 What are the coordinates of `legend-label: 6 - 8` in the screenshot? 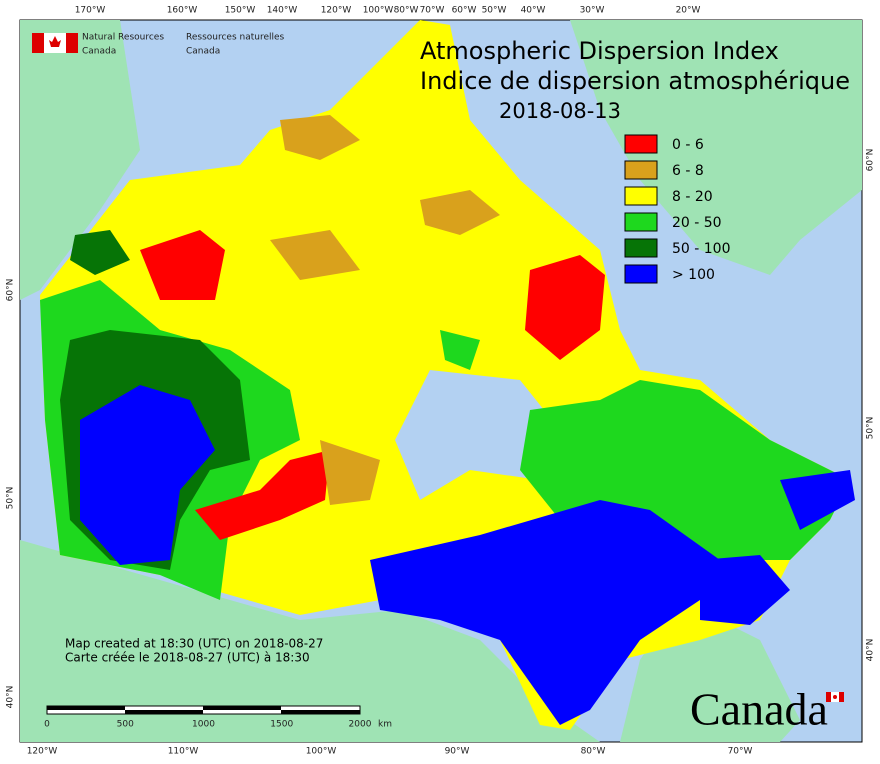 It's located at (688, 171).